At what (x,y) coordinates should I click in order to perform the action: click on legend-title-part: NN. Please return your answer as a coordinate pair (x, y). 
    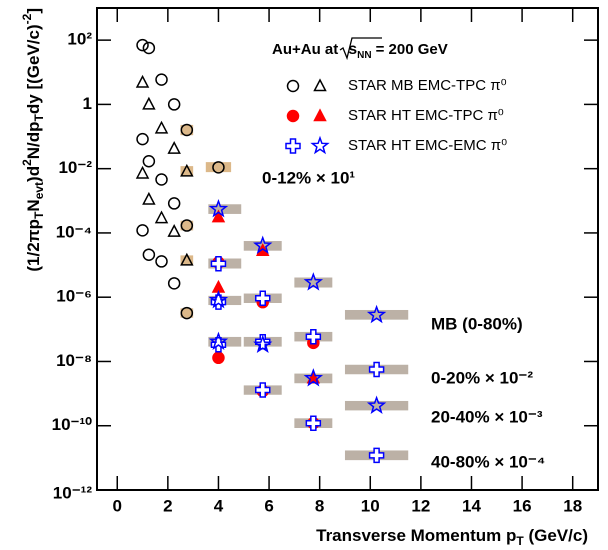
    Looking at the image, I should click on (364, 55).